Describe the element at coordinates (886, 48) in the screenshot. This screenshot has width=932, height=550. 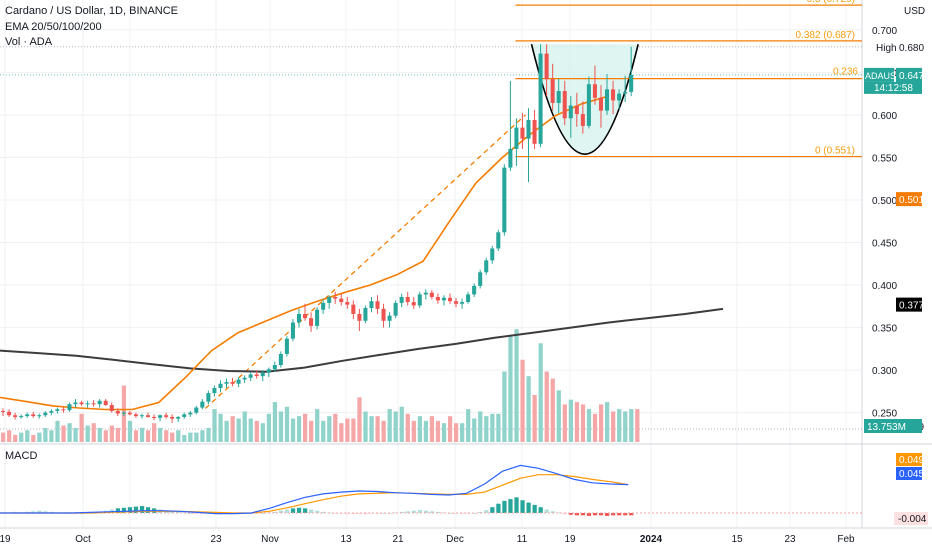
I see `high-tag-label: High` at that location.